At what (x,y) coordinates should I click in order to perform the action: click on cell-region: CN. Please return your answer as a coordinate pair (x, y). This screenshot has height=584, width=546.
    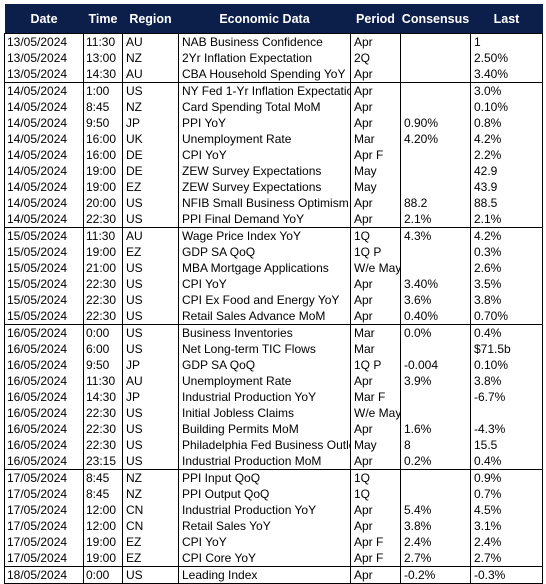
    Looking at the image, I should click on (150, 510).